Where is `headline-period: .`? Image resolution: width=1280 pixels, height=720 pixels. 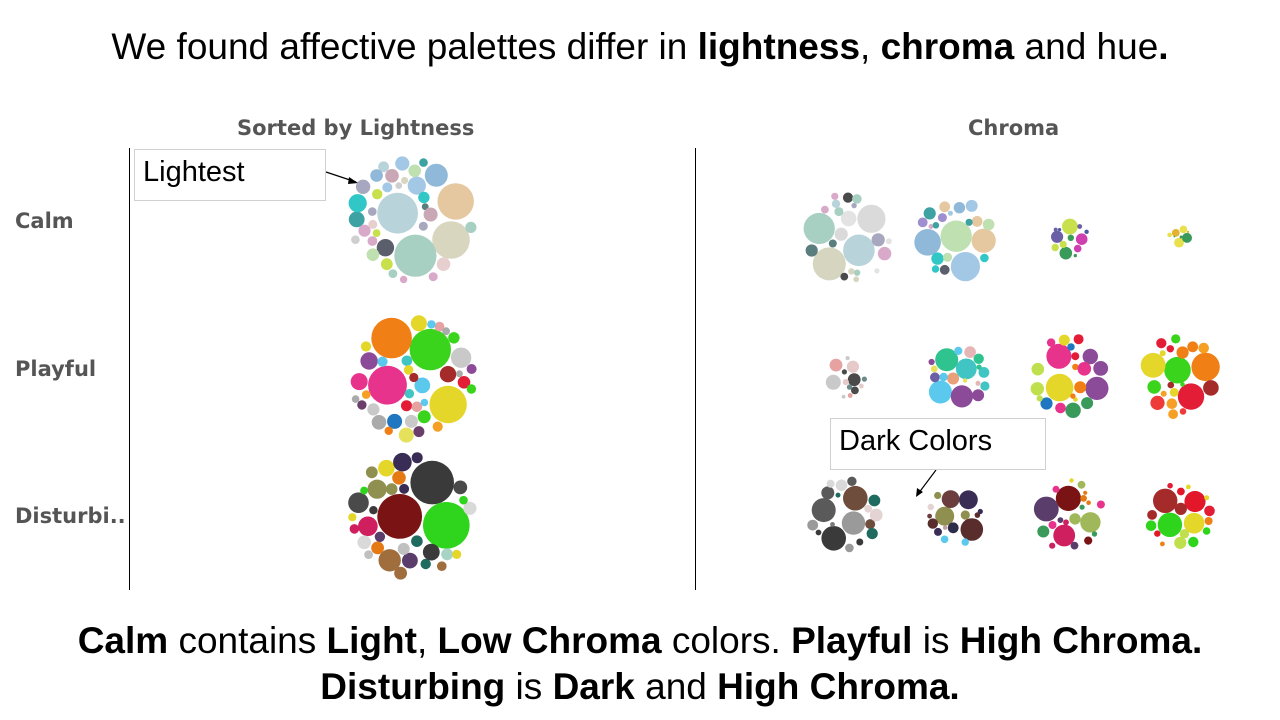
headline-period: . is located at coordinates (1163, 46).